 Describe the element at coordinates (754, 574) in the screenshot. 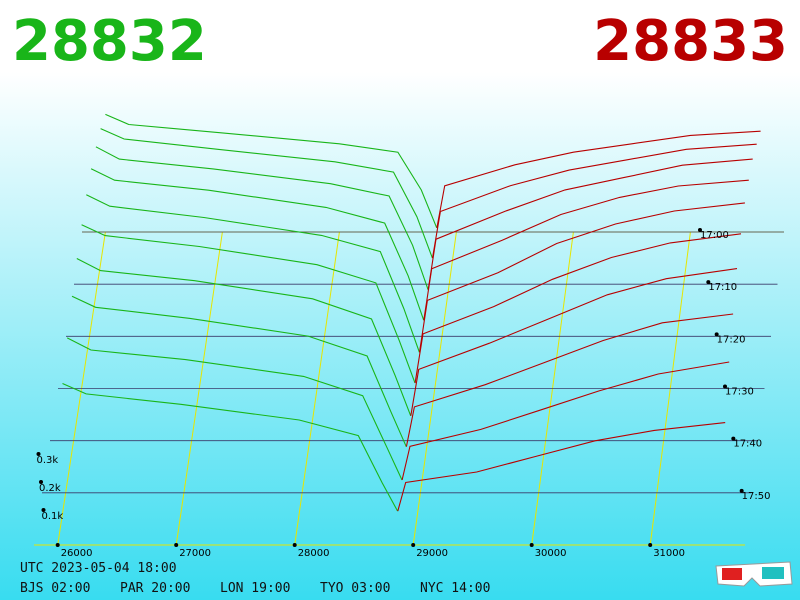

I see `glasses-icon` at that location.